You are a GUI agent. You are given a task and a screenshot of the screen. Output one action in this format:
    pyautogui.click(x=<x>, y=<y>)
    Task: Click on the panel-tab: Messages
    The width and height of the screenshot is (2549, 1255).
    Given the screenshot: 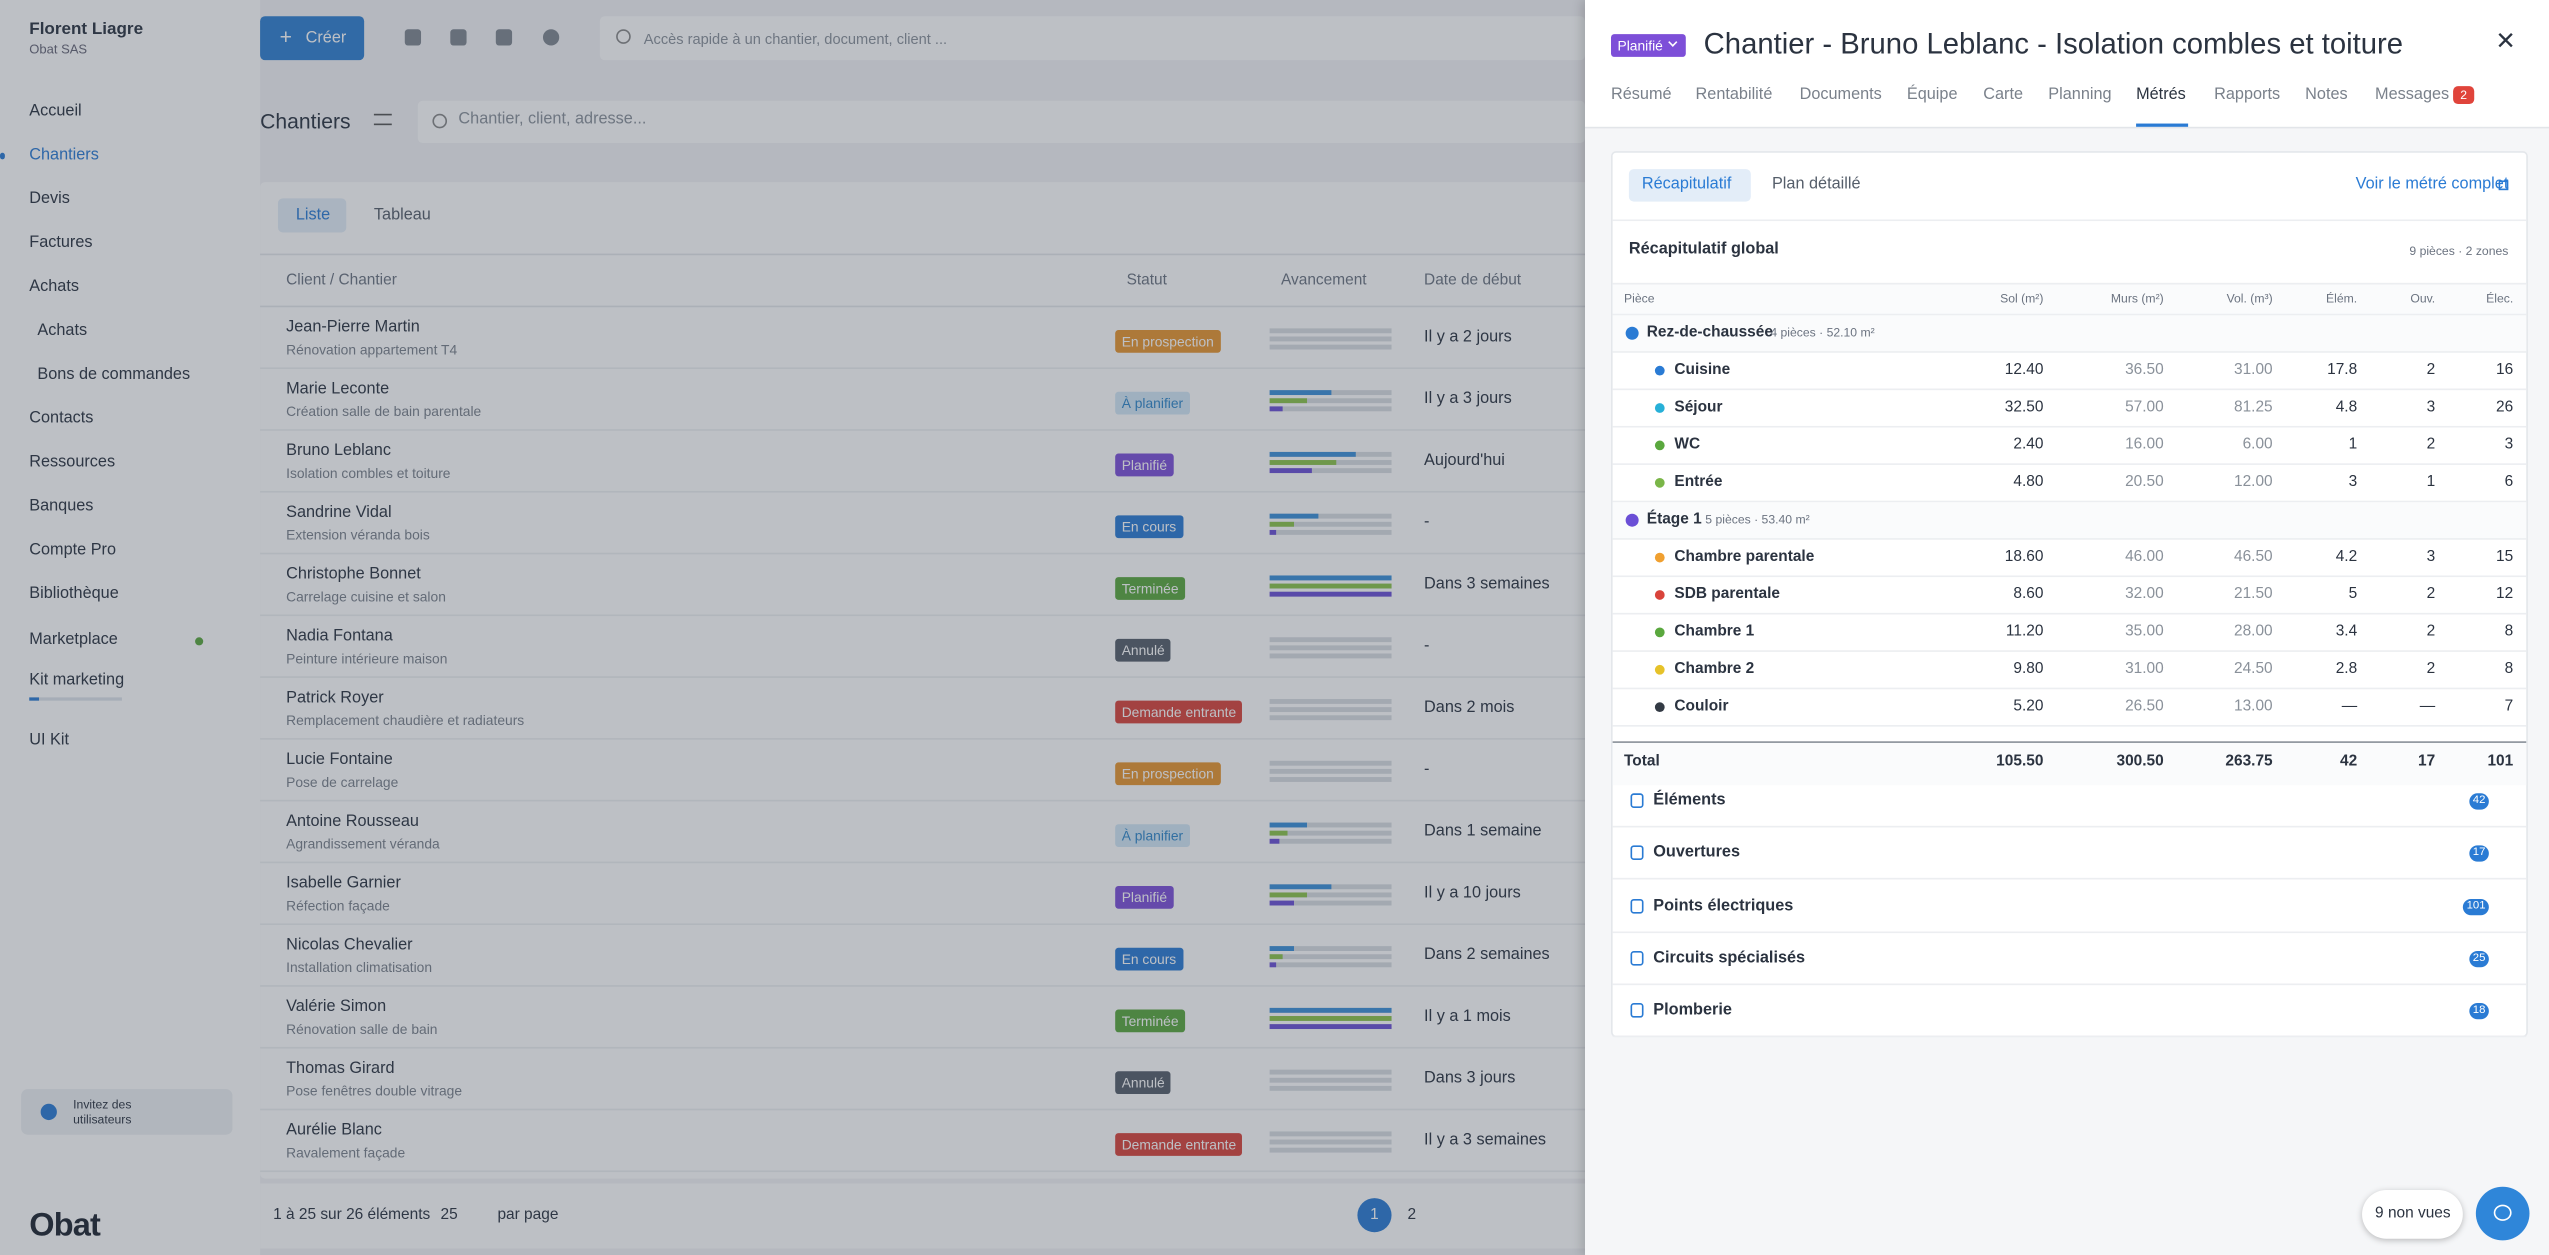 What is the action you would take?
    pyautogui.click(x=2412, y=95)
    